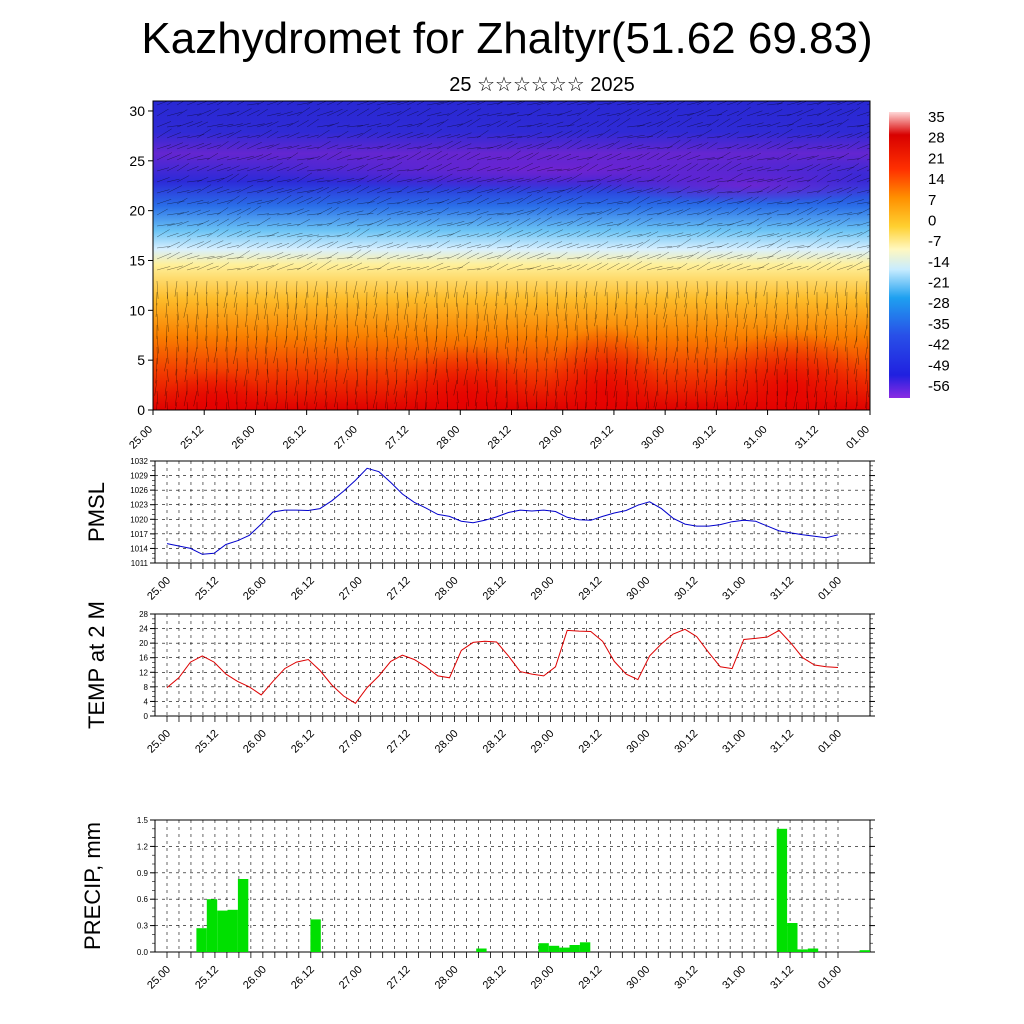  What do you see at coordinates (495, 742) in the screenshot?
I see `x-tick-label: 28.12` at bounding box center [495, 742].